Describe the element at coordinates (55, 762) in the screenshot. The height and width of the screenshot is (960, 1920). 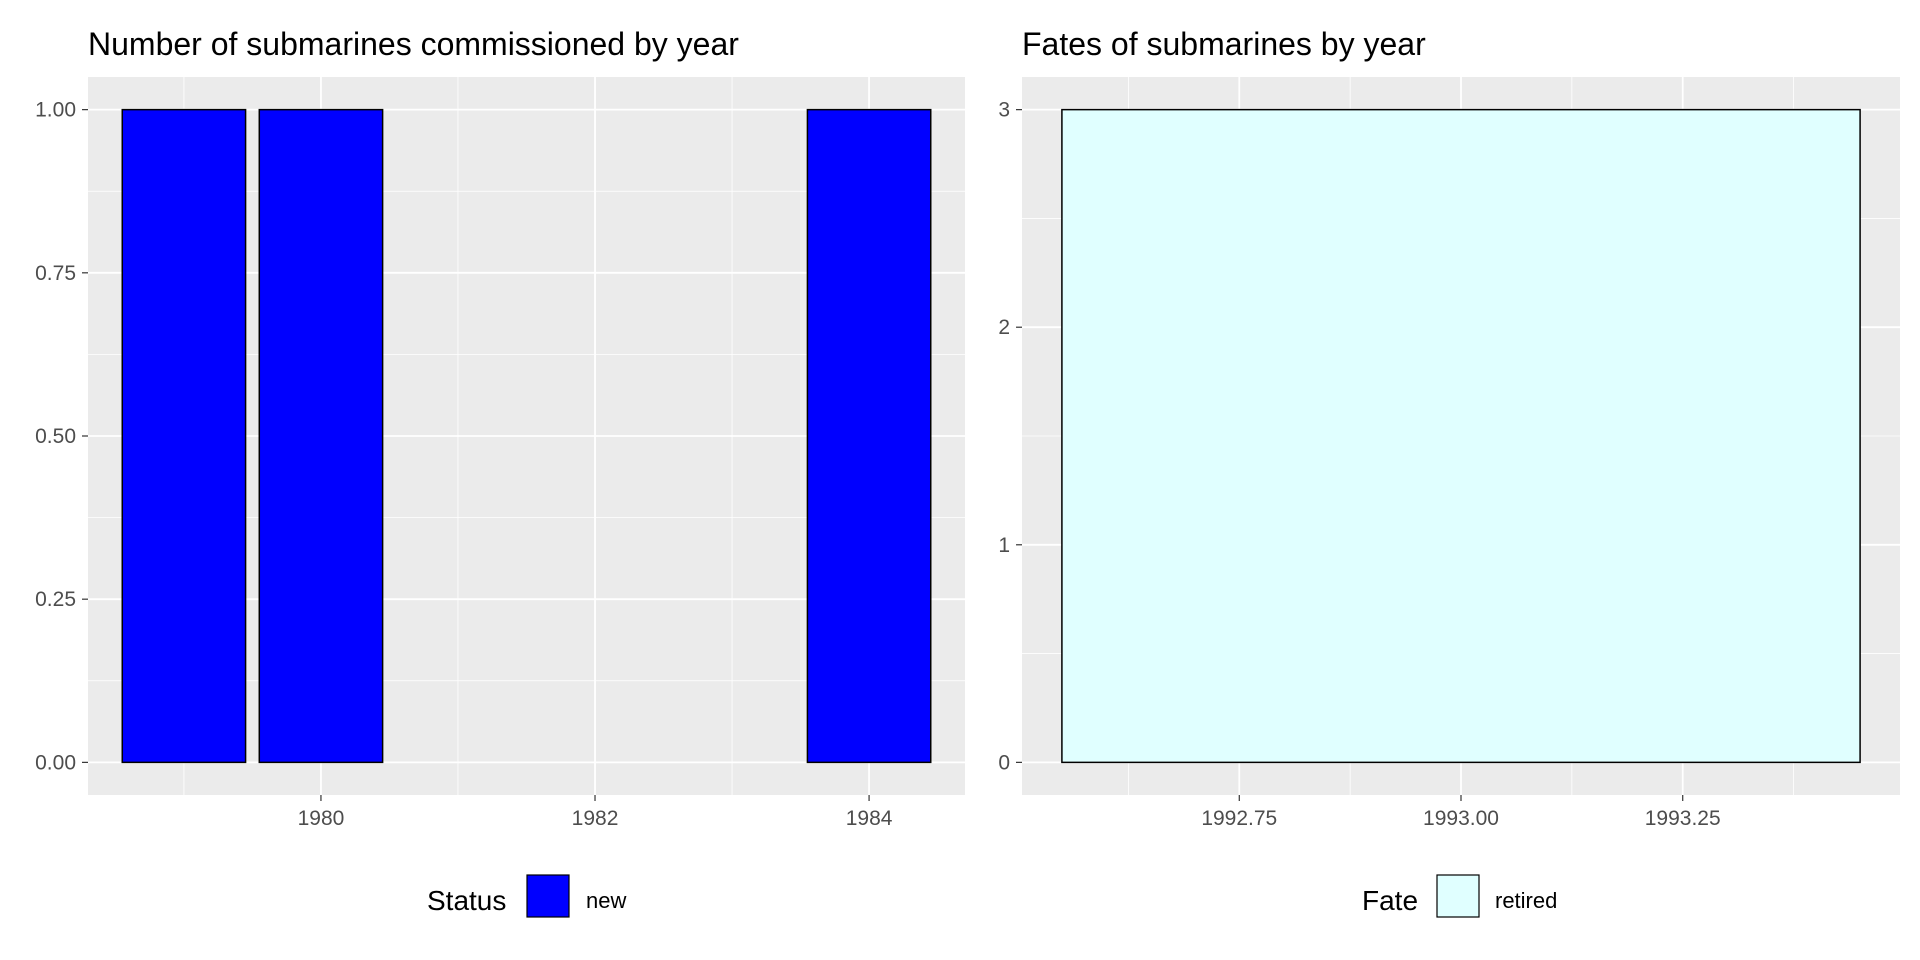
I see `y-tick-label: 0.00` at that location.